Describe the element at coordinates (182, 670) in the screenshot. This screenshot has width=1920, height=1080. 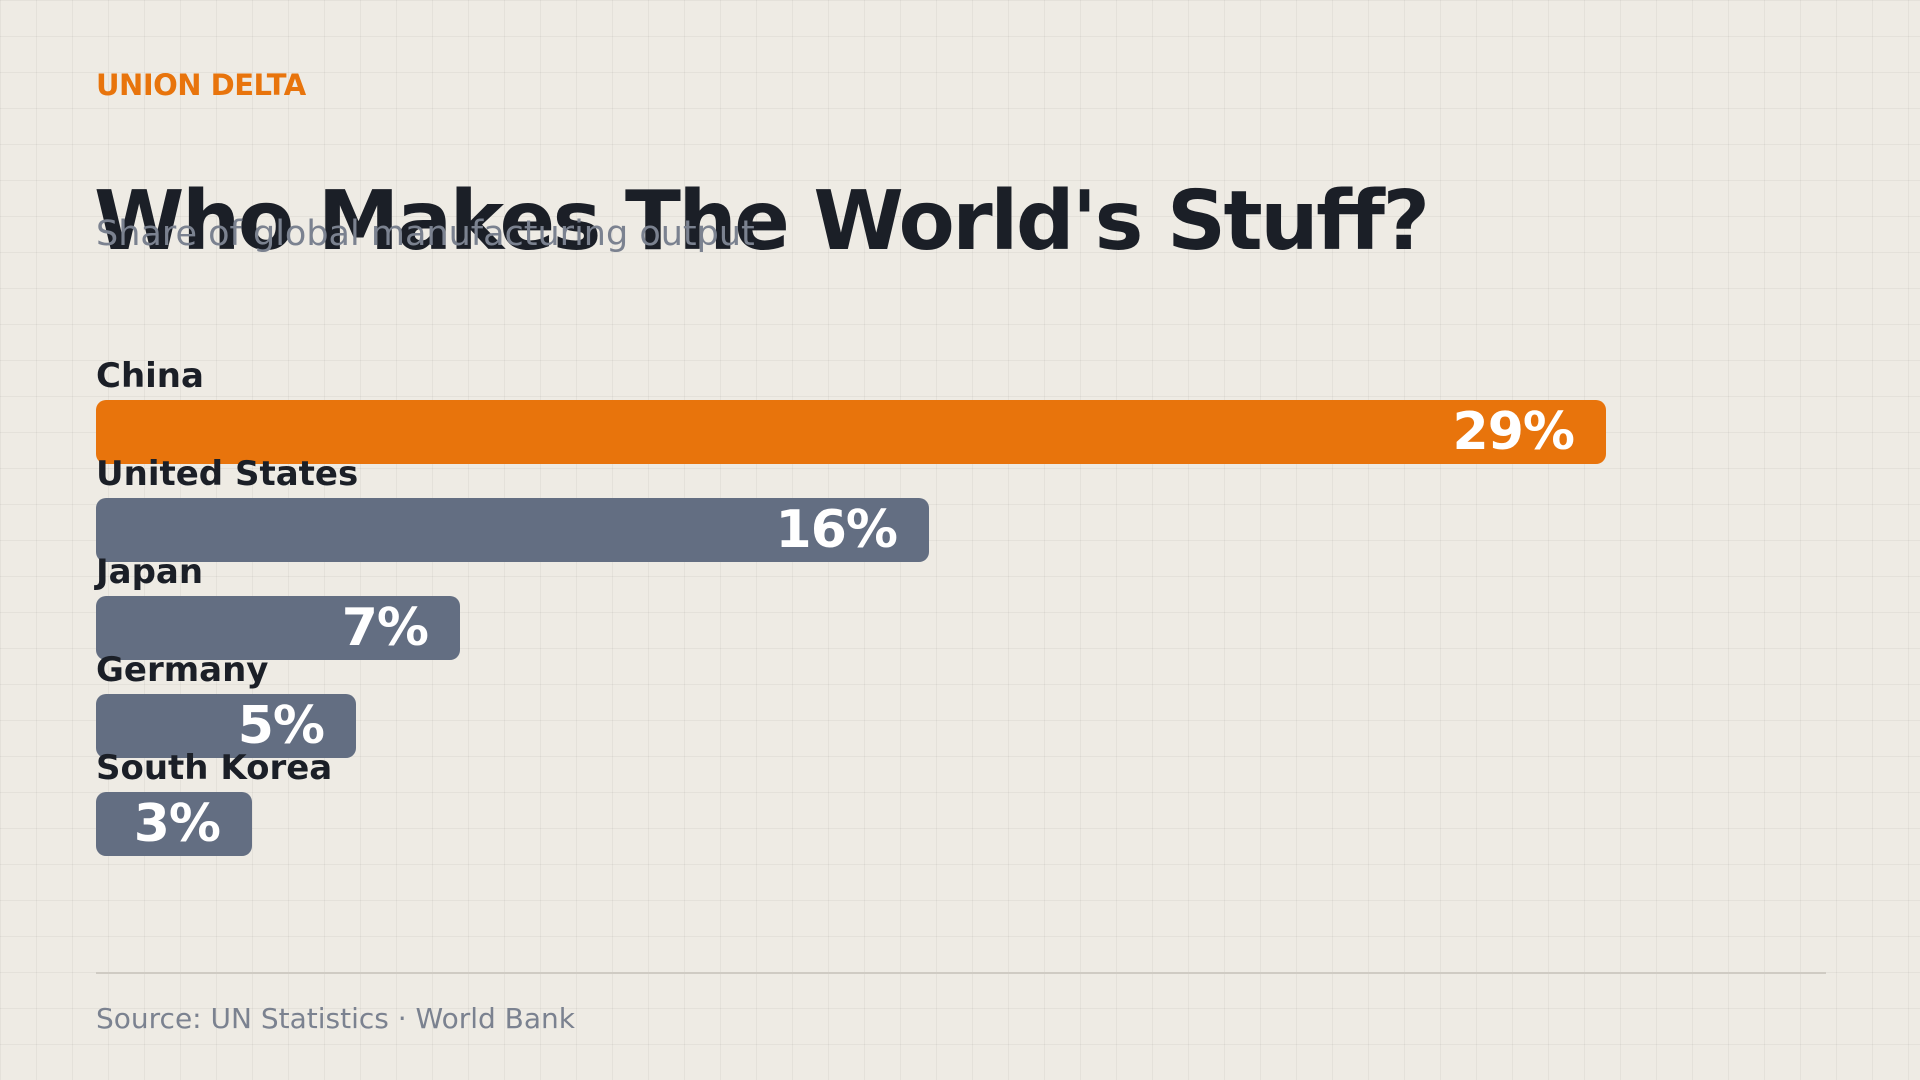
I see `category-label: Germany` at that location.